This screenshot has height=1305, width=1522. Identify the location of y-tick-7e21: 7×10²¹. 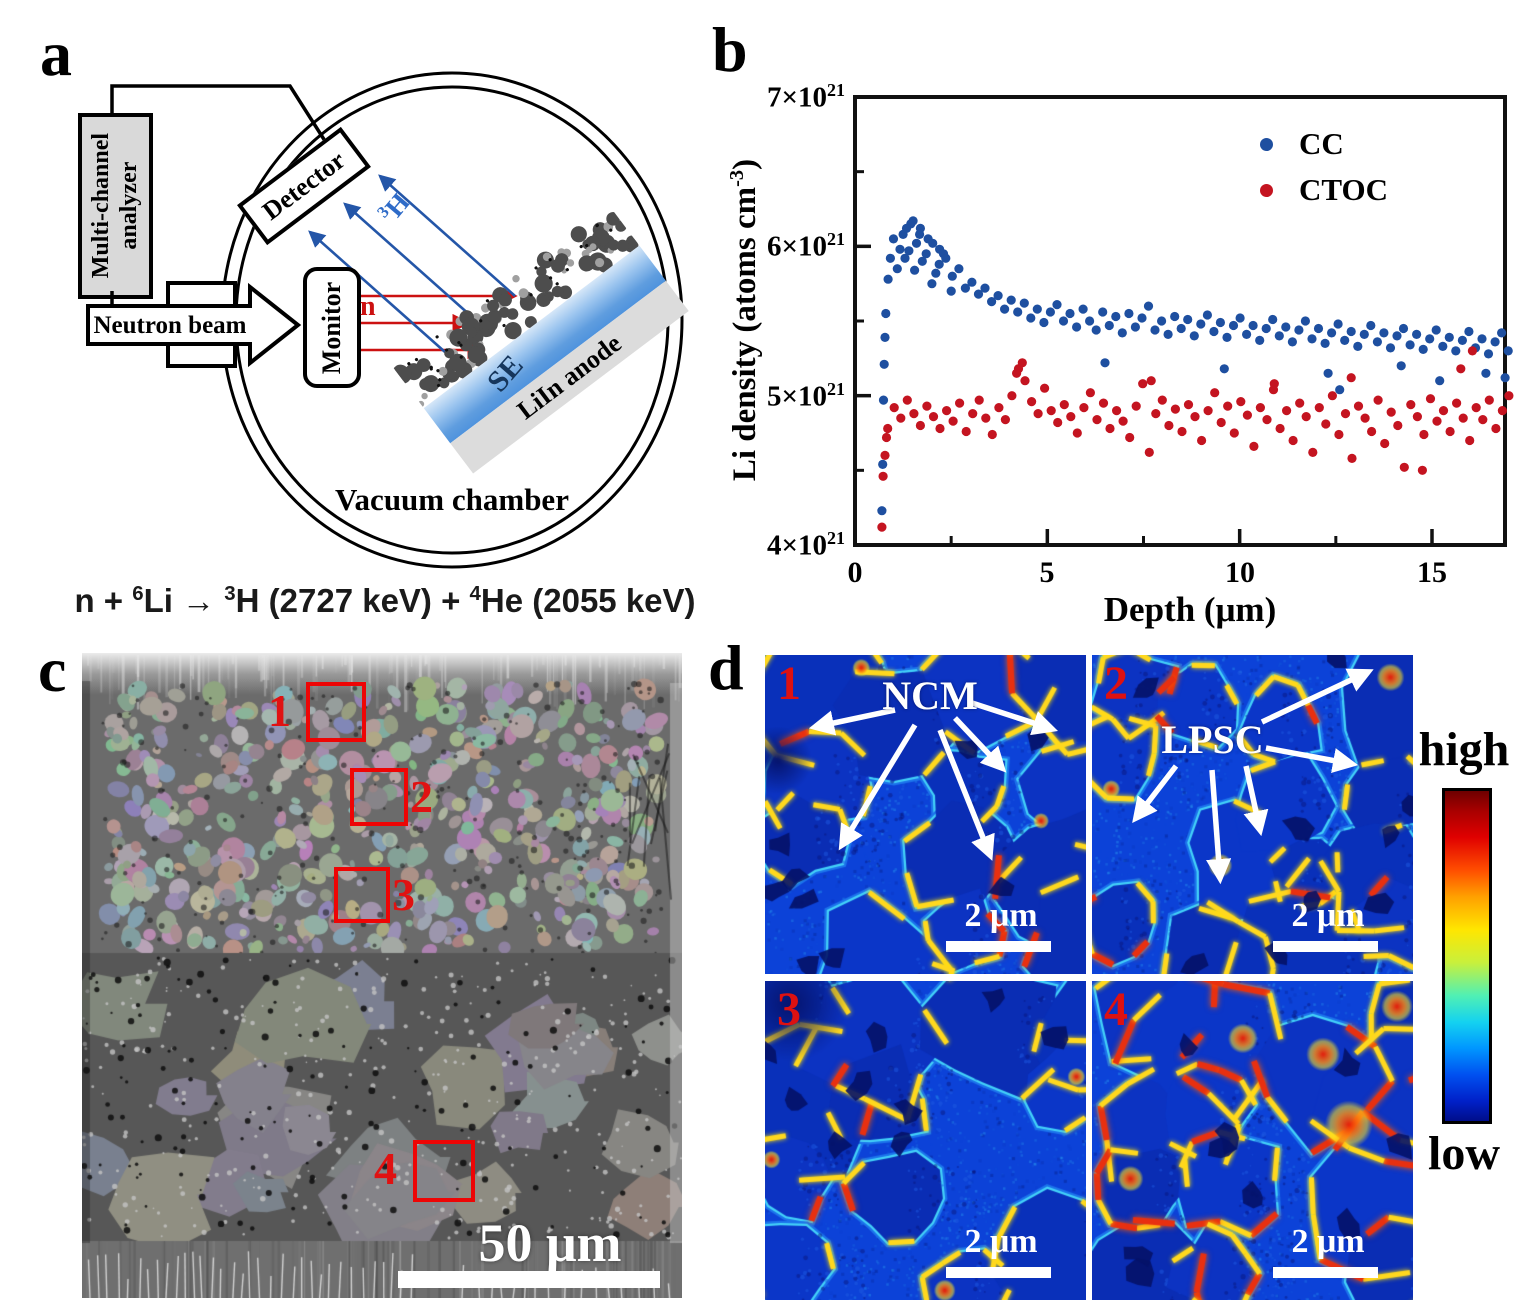
(806, 97).